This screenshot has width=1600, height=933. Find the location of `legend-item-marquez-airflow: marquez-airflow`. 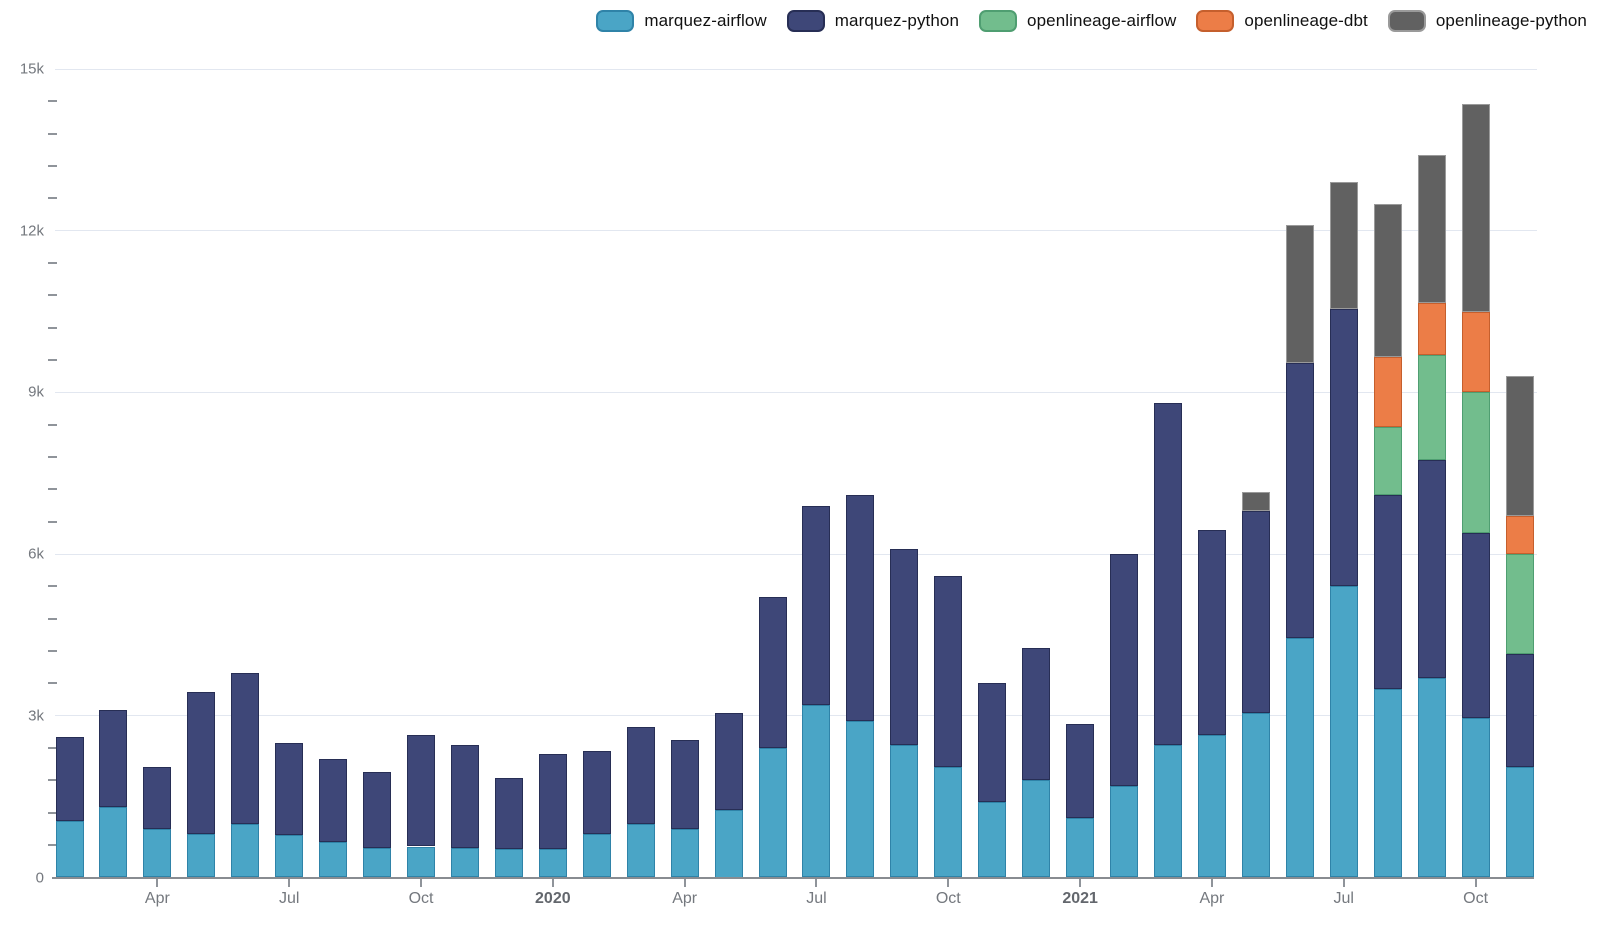

legend-item-marquez-airflow: marquez-airflow is located at coordinates (681, 21).